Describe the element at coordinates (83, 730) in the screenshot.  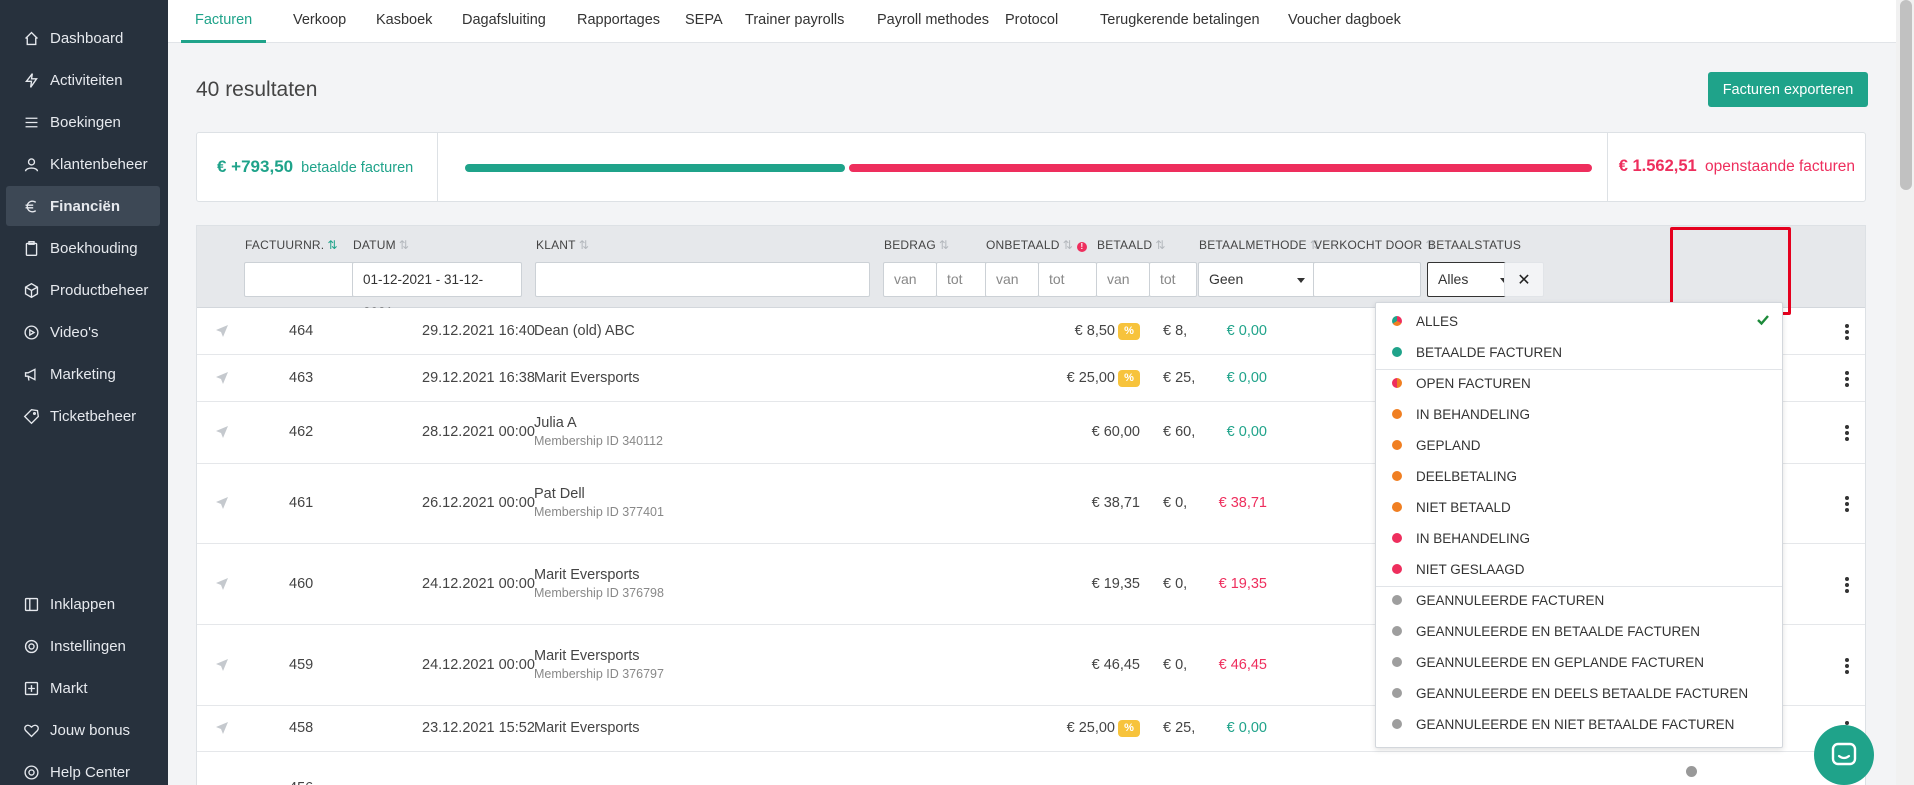
I see `sidebar-item-jouwbonus: Jouw bonus` at that location.